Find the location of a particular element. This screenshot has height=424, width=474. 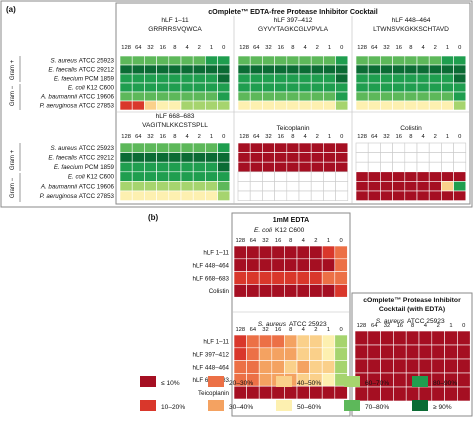

x-tick-label: 4 is located at coordinates (423, 137).